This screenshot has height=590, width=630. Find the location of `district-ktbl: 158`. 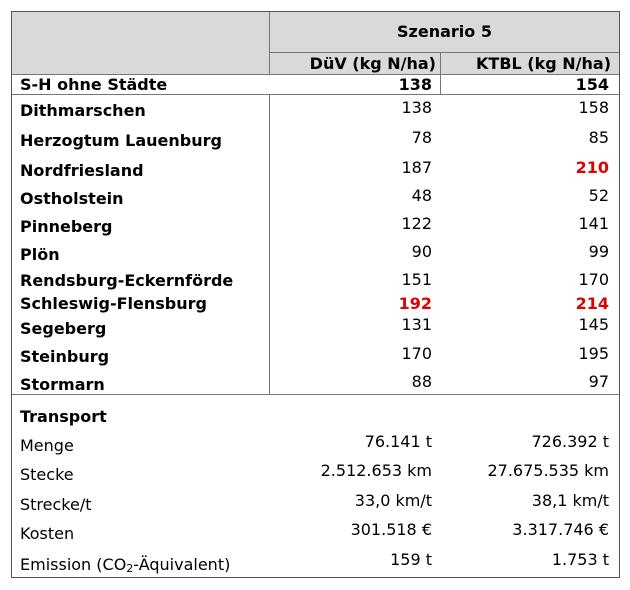

district-ktbl: 158 is located at coordinates (593, 107).